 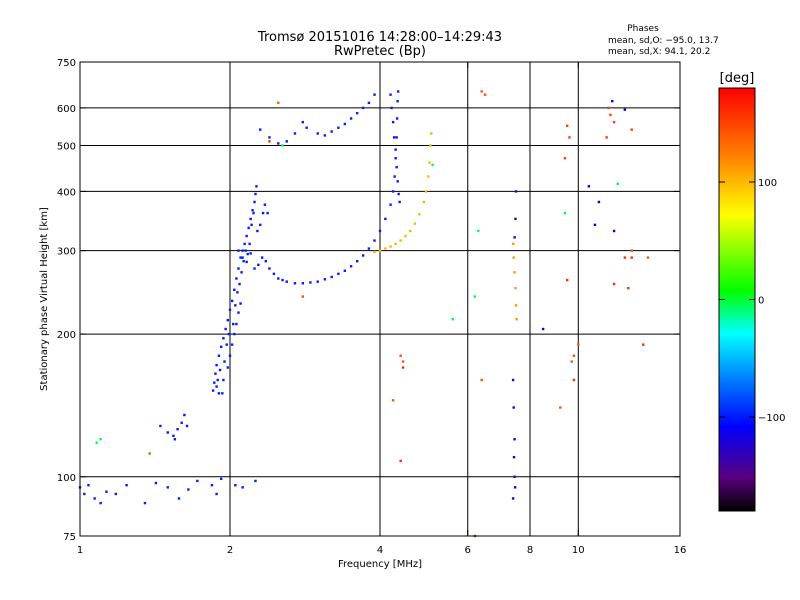 I want to click on x-axis-label: Frequency [MHz], so click(x=380, y=564).